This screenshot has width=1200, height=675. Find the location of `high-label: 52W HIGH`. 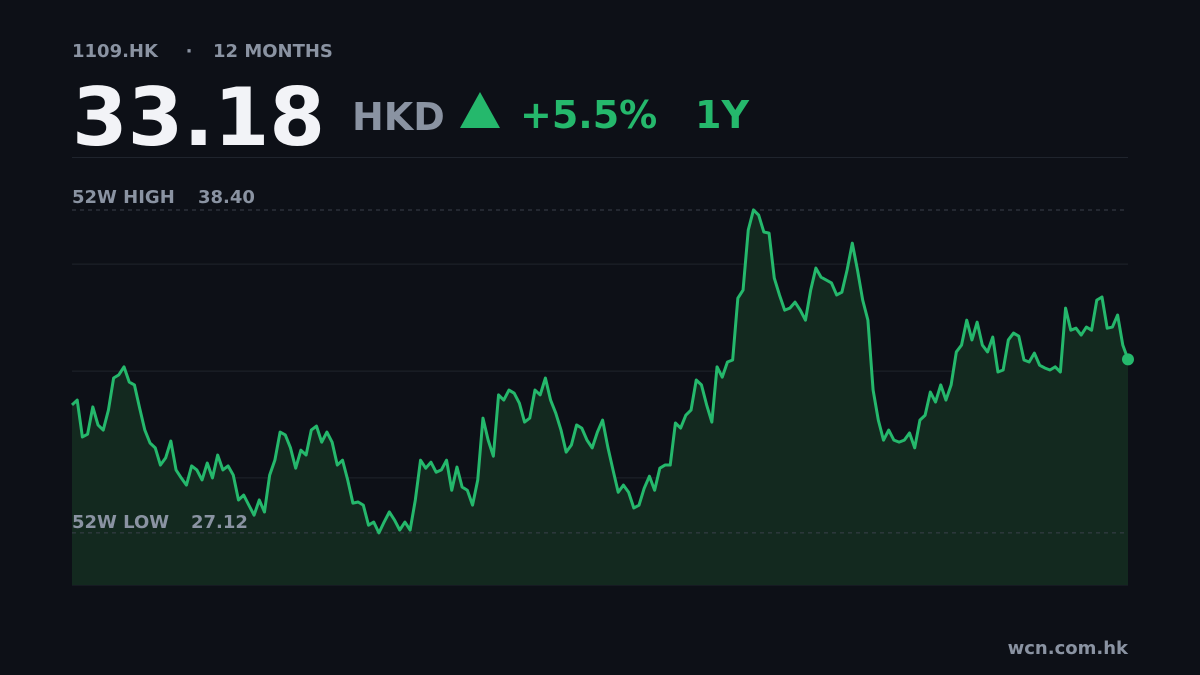

high-label: 52W HIGH is located at coordinates (123, 197).